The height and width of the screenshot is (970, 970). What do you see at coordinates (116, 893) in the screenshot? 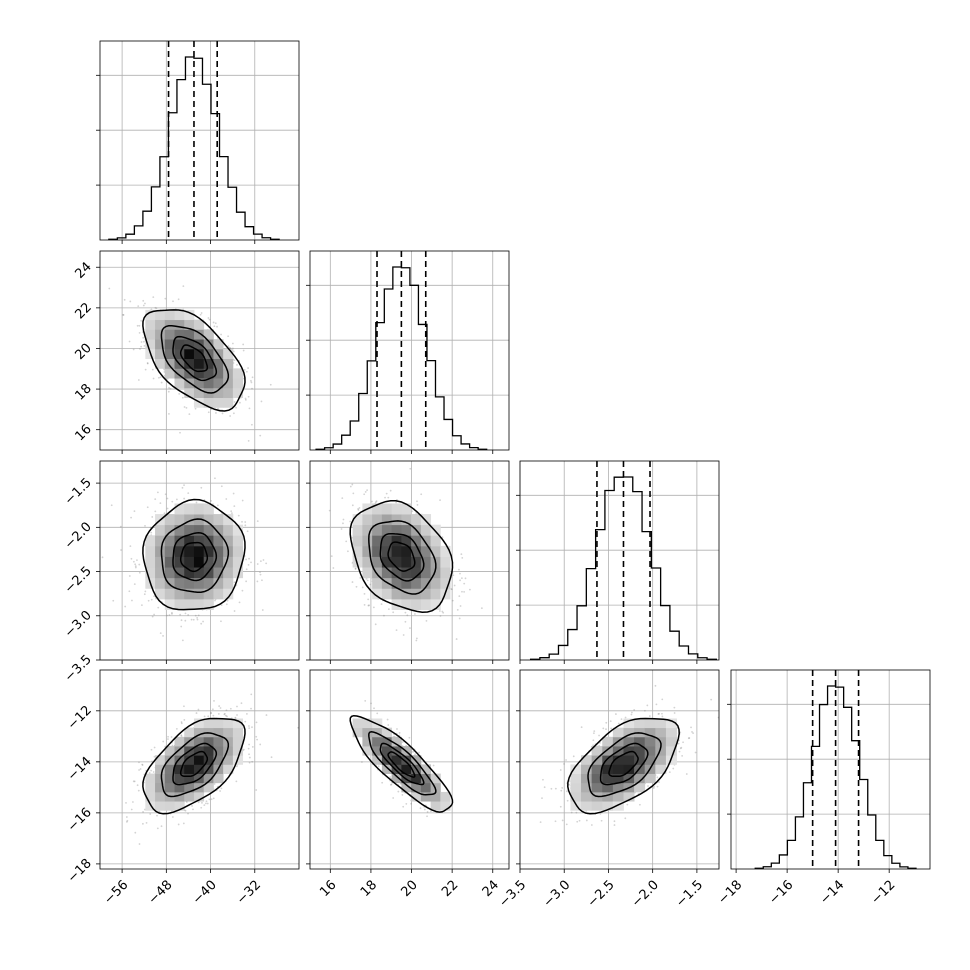
I see `x-tick-label: −56` at bounding box center [116, 893].